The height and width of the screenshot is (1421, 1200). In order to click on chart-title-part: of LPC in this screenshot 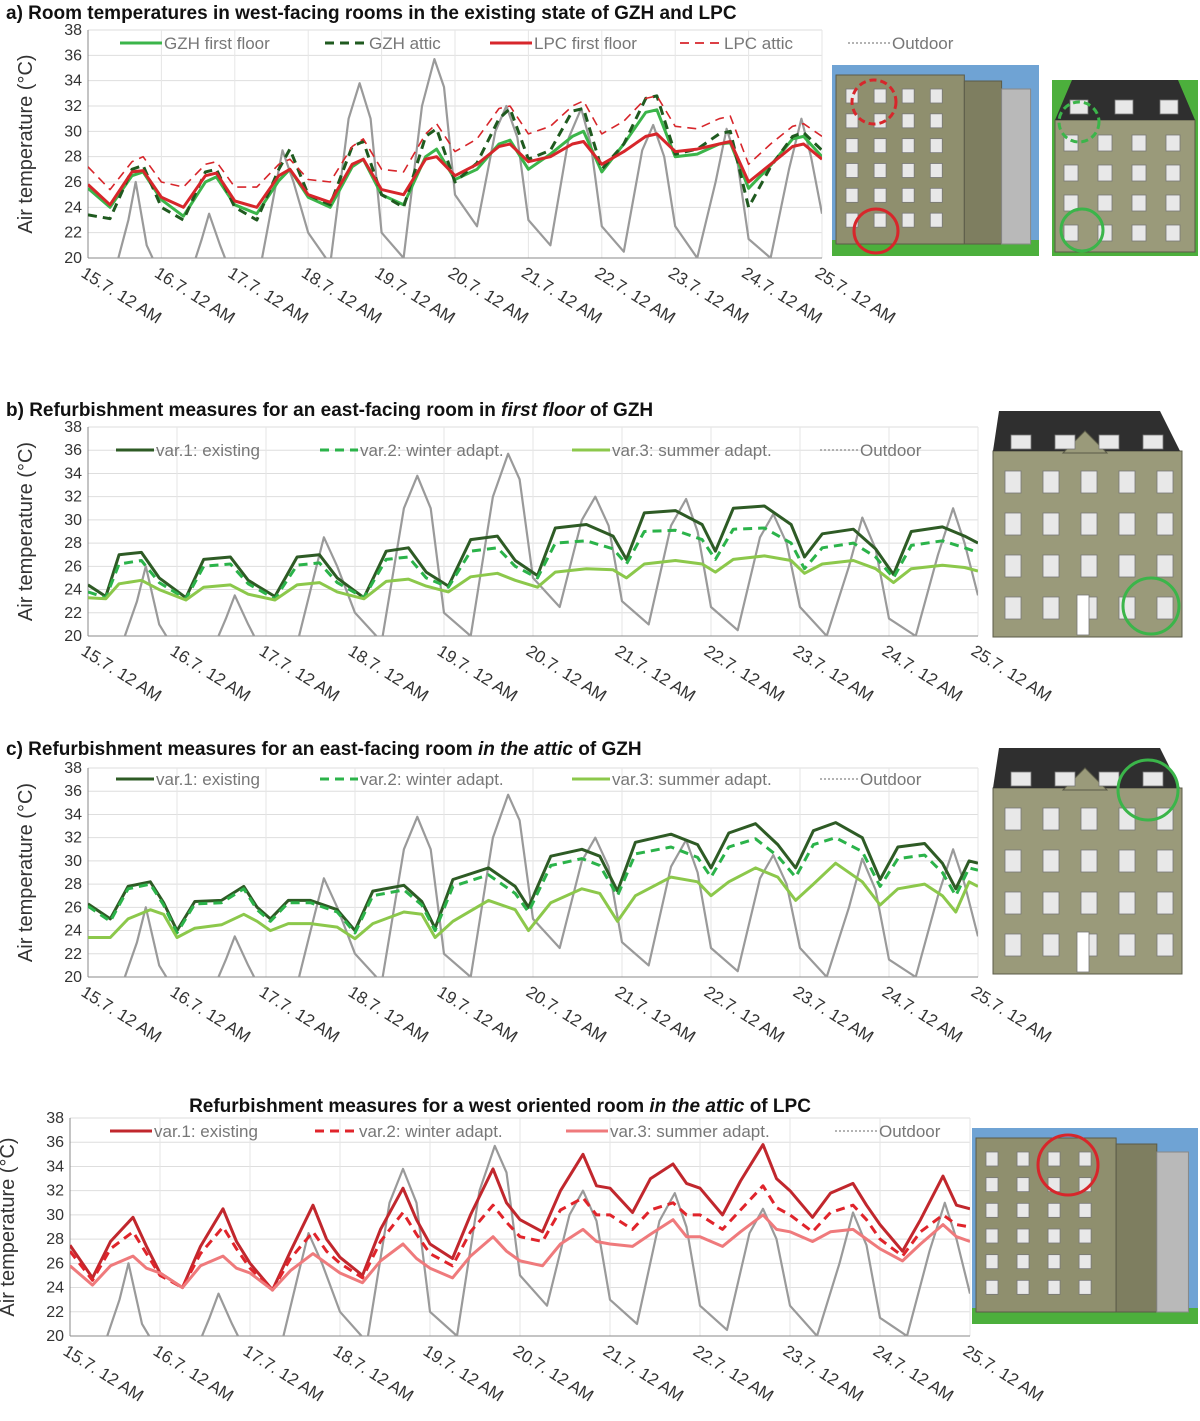, I will do `click(777, 1106)`.